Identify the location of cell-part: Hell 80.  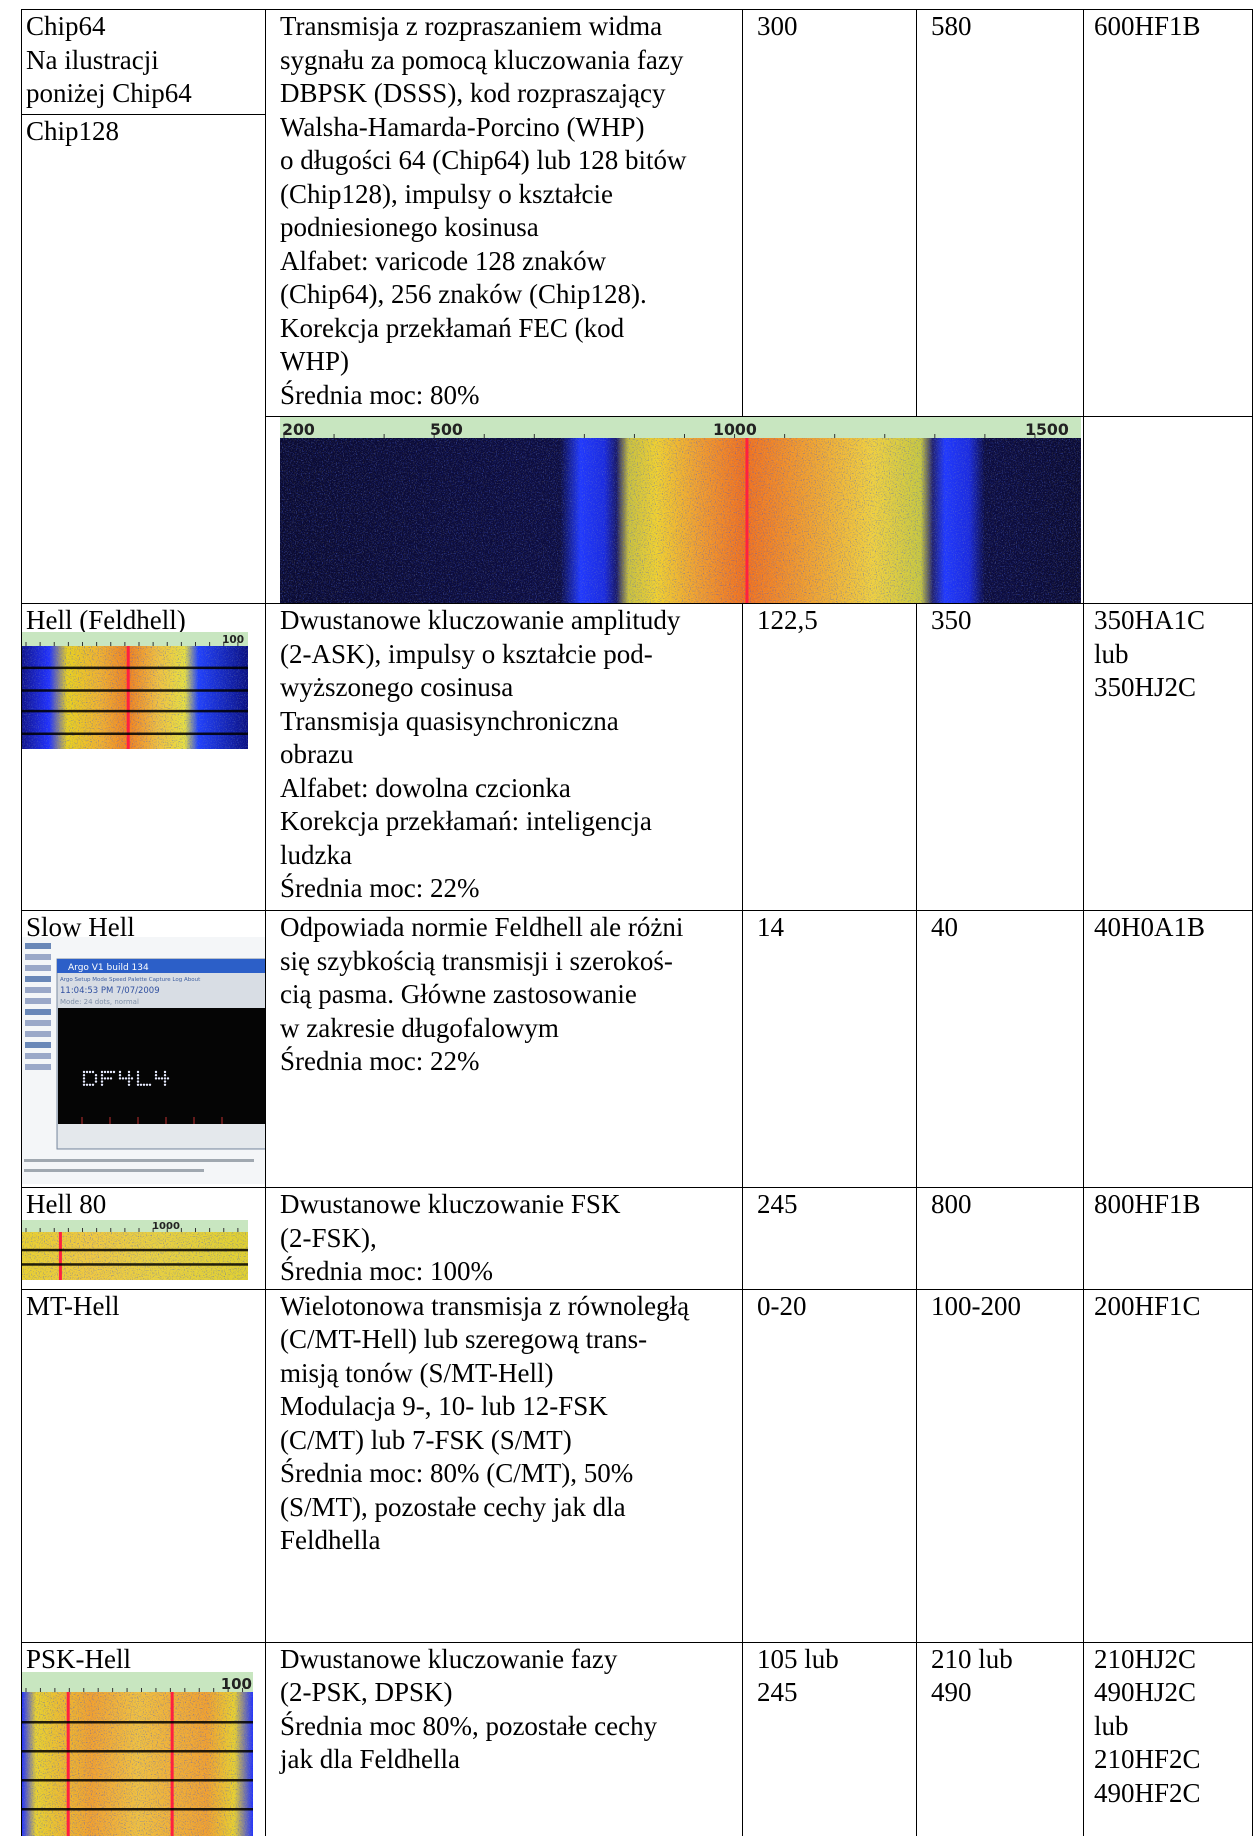
(144, 1204).